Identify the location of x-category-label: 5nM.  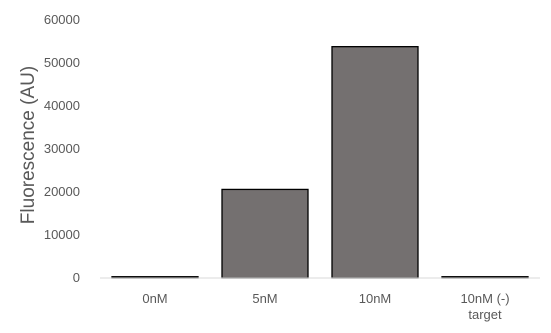
(264, 298).